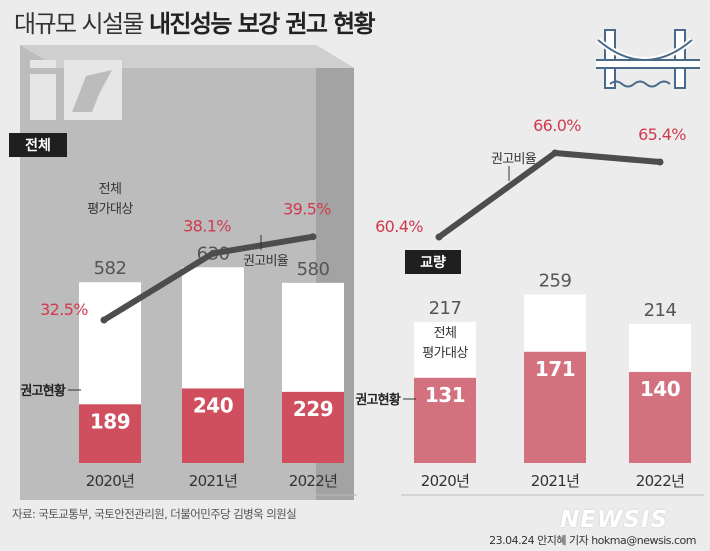 This screenshot has height=551, width=710. Describe the element at coordinates (660, 389) in the screenshot. I see `bar-recommend-value: 140` at that location.